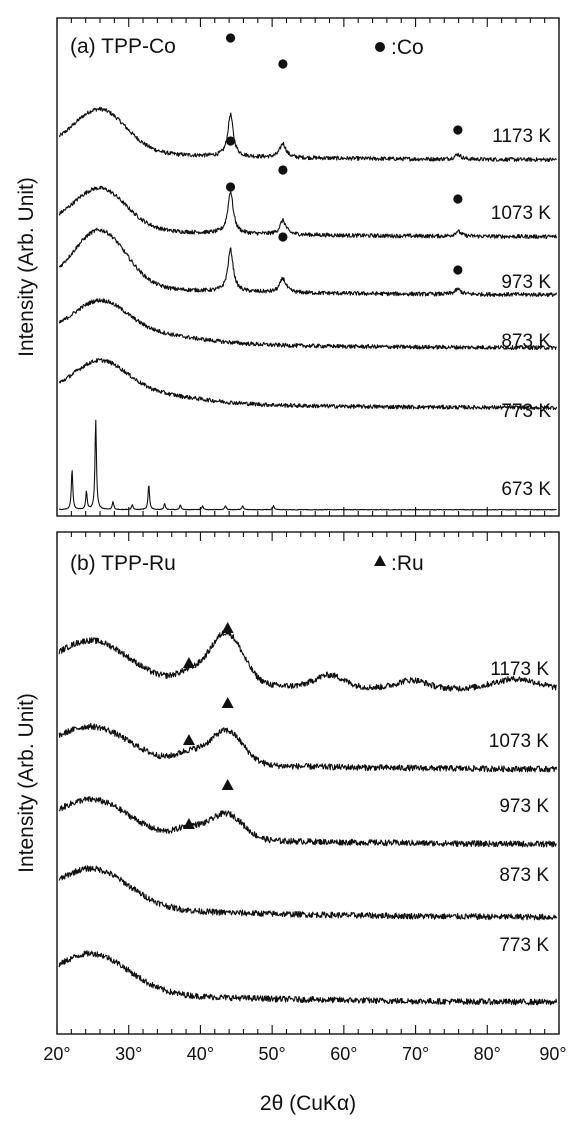 Image resolution: width=581 pixels, height=1124 pixels. I want to click on trace-a-773K, so click(308, 384).